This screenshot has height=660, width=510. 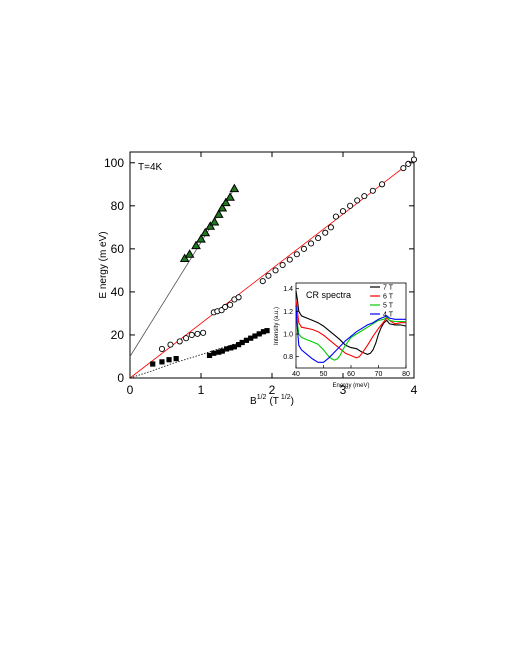 I want to click on inset-background, so click(x=351, y=325).